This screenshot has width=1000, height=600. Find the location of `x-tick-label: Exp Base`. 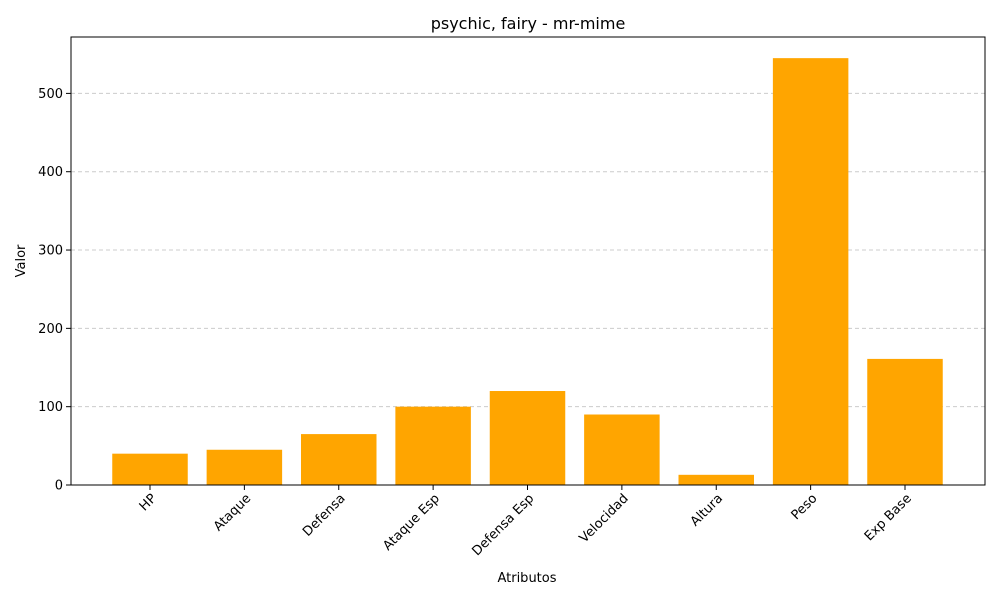

x-tick-label: Exp Base is located at coordinates (888, 517).